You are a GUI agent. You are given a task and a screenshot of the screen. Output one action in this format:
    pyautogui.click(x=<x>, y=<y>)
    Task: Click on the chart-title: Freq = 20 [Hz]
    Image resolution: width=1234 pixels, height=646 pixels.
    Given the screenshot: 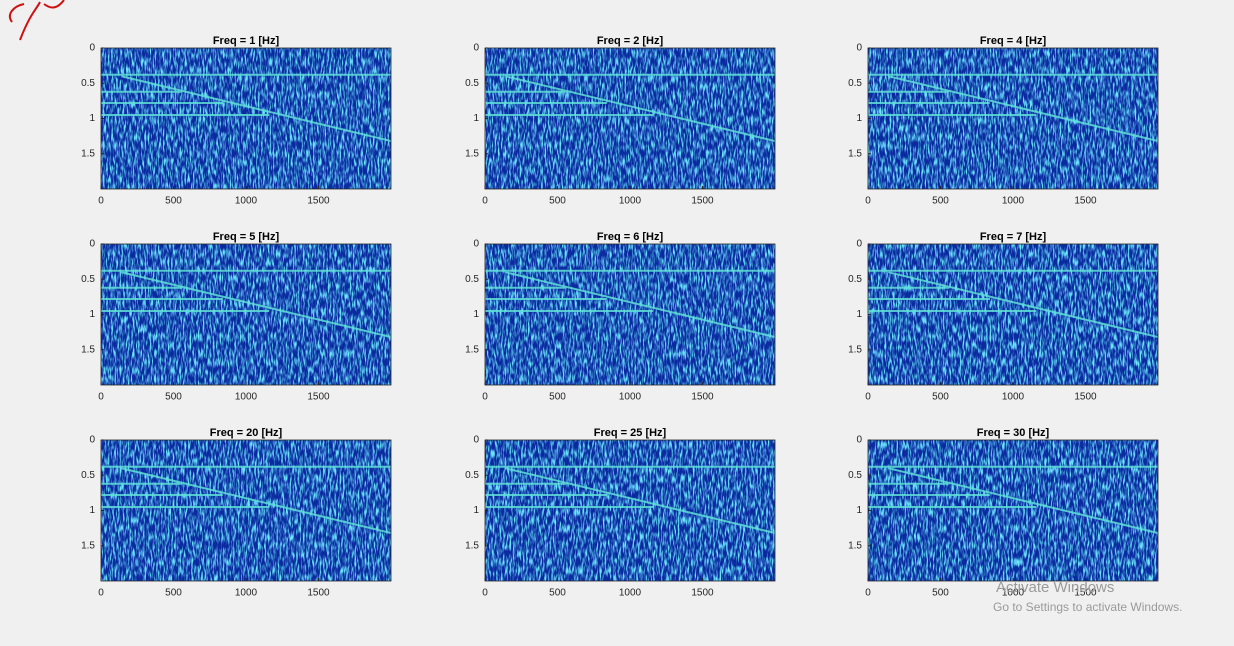 What is the action you would take?
    pyautogui.click(x=246, y=433)
    